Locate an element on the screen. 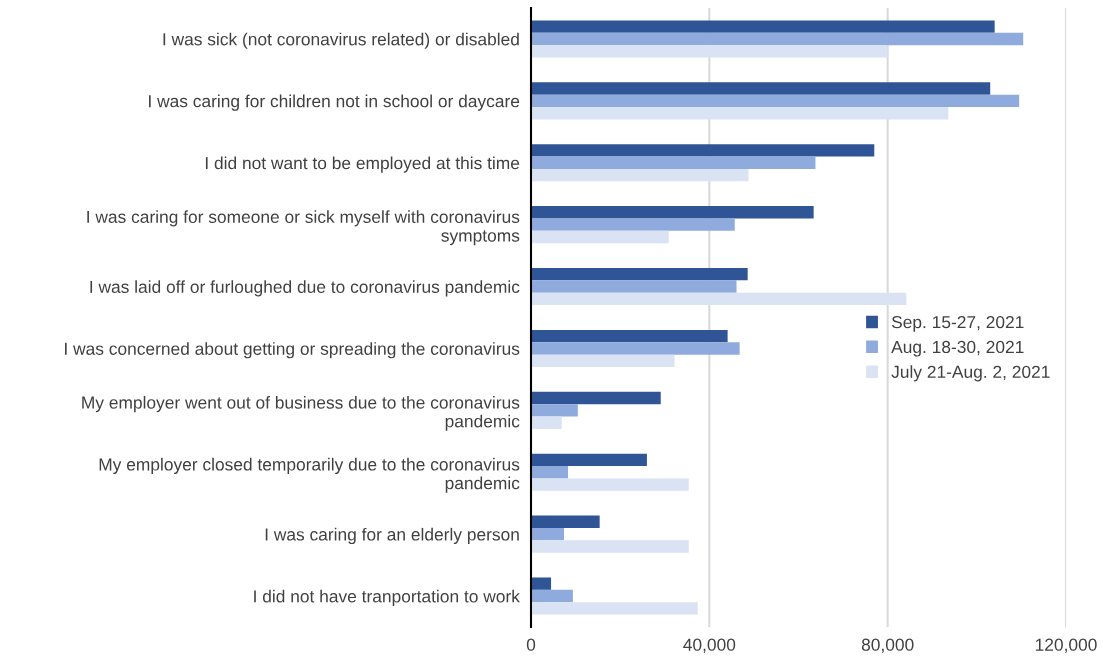 The image size is (1103, 667). y-tick-label: I did not want to be employed at this time is located at coordinates (362, 164).